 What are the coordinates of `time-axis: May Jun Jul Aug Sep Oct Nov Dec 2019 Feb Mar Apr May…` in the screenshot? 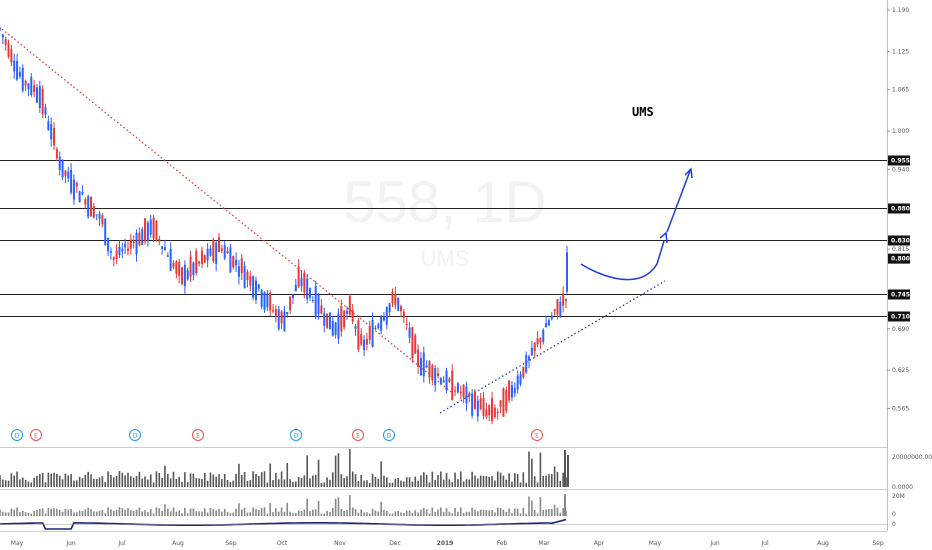 It's located at (447, 543).